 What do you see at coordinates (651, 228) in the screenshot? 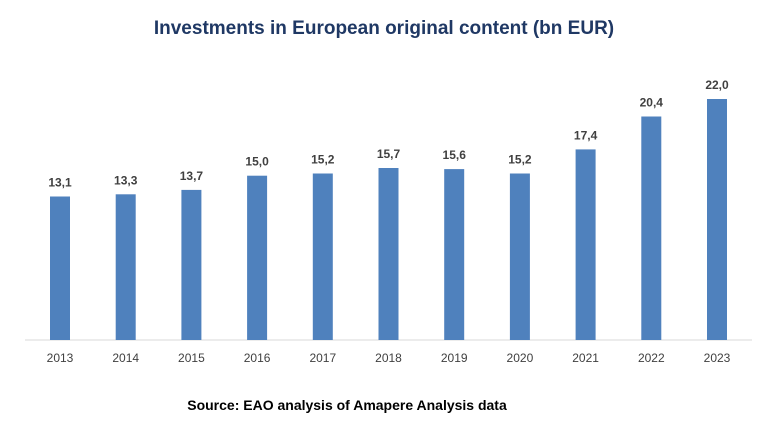
I see `bar-2022` at bounding box center [651, 228].